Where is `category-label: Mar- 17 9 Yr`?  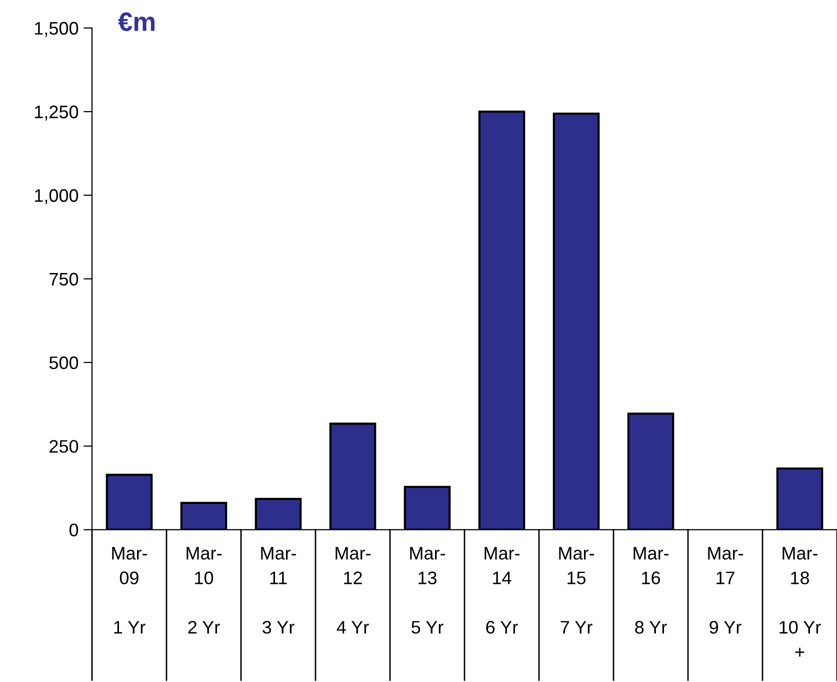
category-label: Mar- 17 9 Yr is located at coordinates (726, 590).